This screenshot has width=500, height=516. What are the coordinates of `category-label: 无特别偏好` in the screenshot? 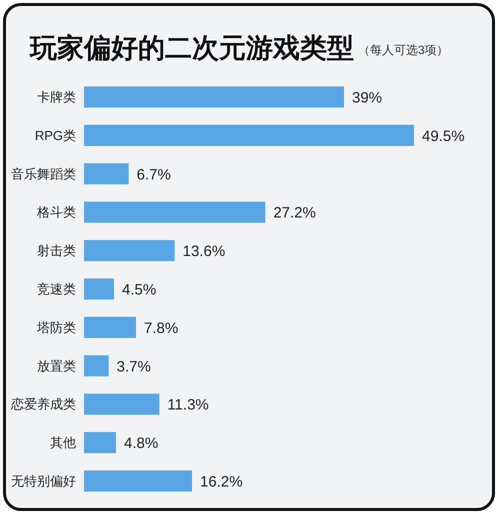 It's located at (43, 481).